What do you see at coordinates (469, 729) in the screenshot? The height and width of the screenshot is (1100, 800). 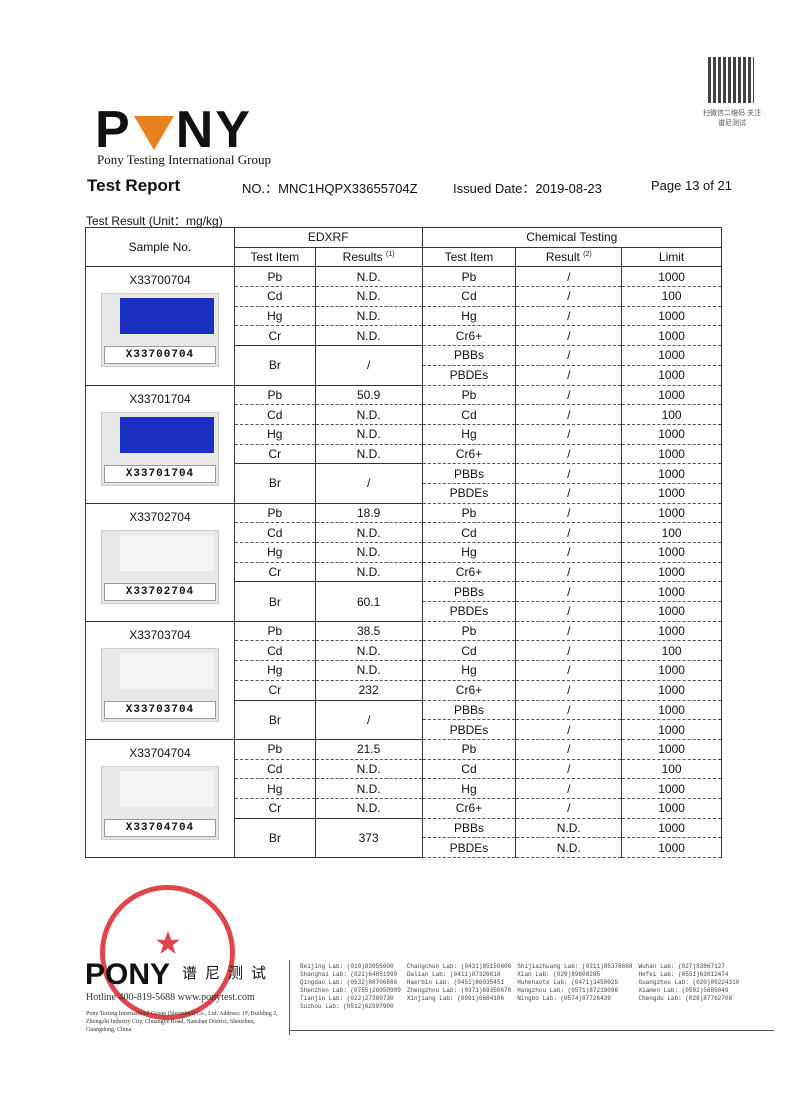 I see `chem-item: PBDEs` at bounding box center [469, 729].